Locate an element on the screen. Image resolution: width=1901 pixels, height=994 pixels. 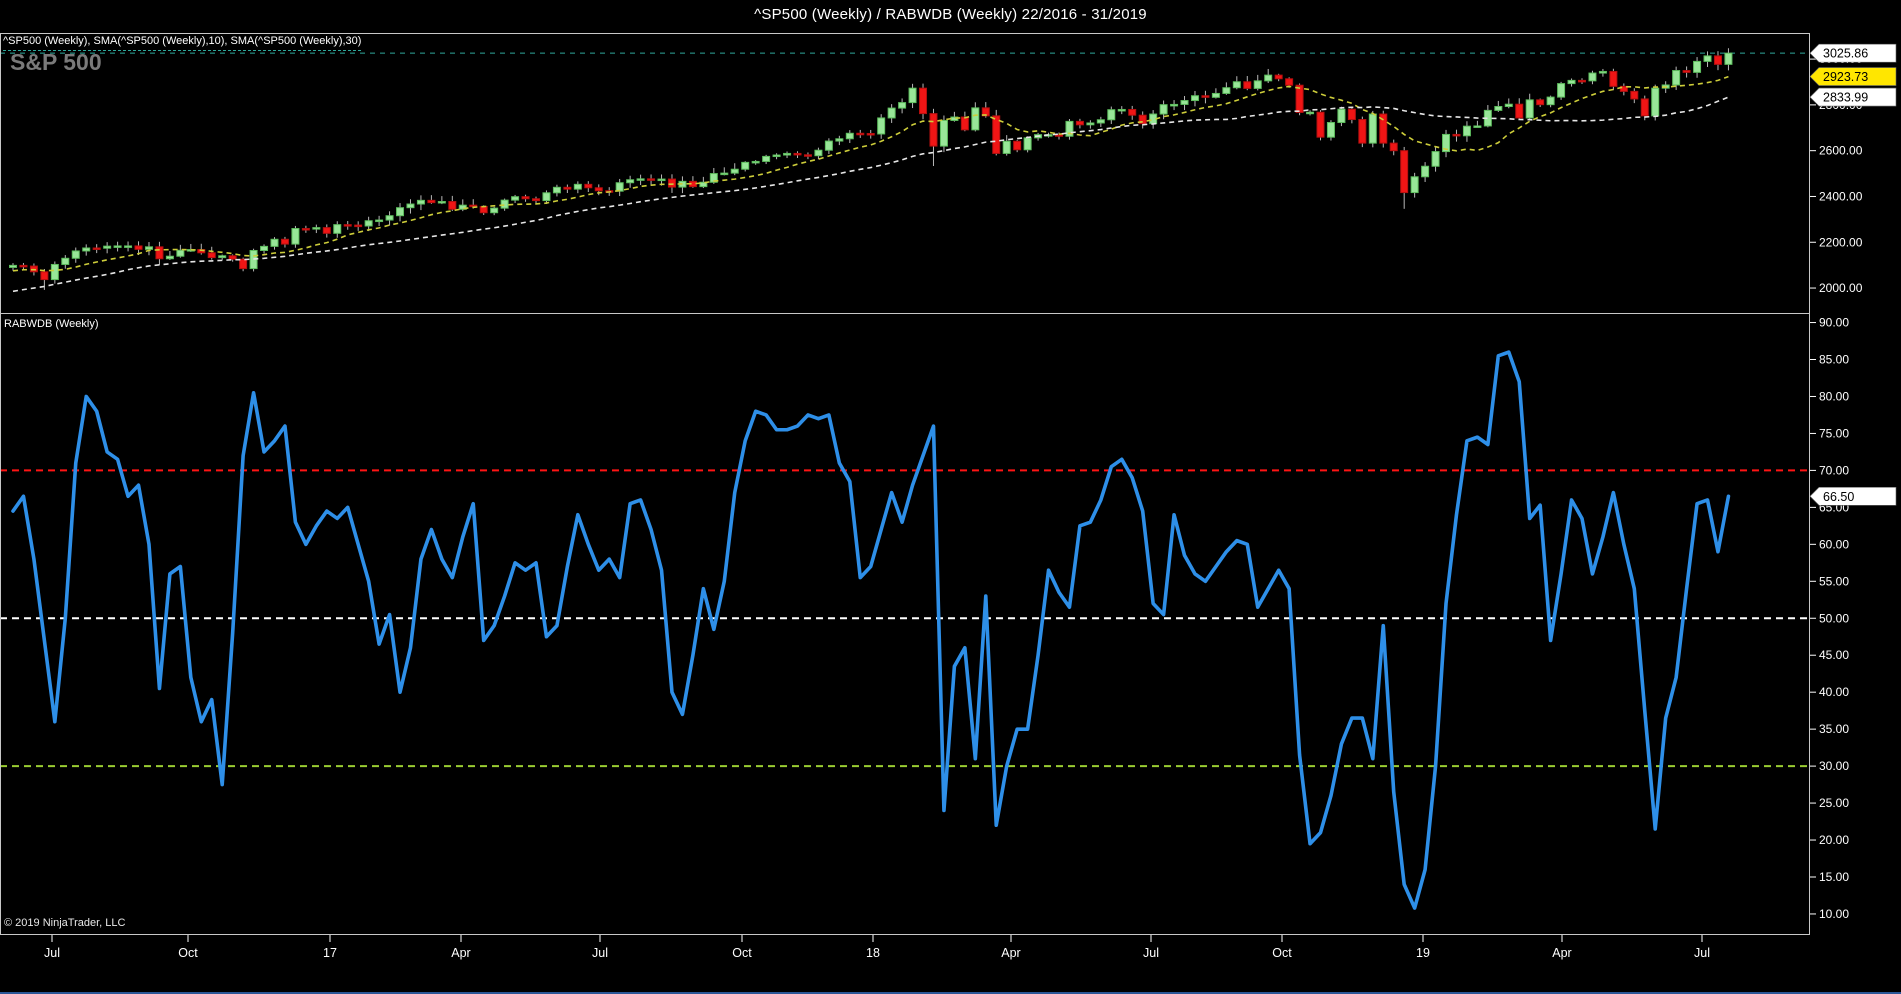
axis-tick-label: 35.00 is located at coordinates (1834, 729).